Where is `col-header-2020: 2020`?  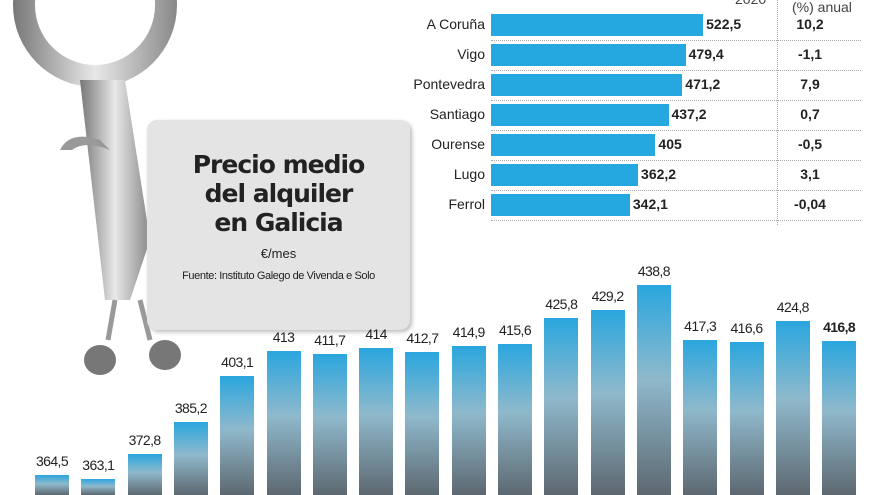 col-header-2020: 2020 is located at coordinates (750, 3).